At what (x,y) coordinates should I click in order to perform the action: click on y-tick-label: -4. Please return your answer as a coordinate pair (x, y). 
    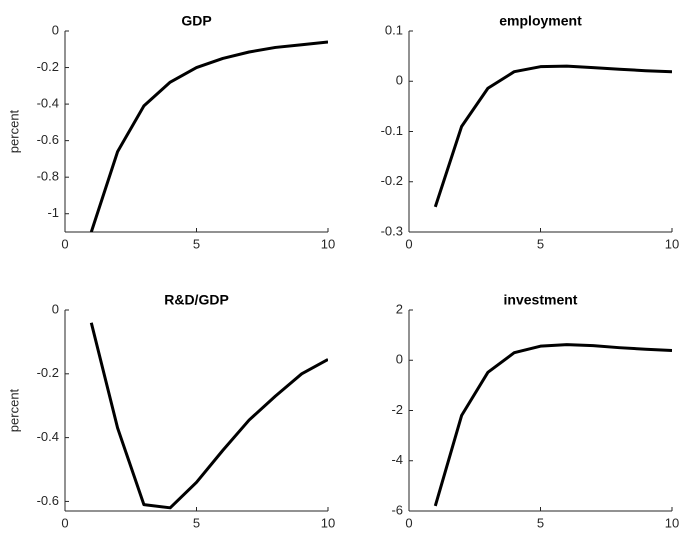
    Looking at the image, I should click on (397, 459).